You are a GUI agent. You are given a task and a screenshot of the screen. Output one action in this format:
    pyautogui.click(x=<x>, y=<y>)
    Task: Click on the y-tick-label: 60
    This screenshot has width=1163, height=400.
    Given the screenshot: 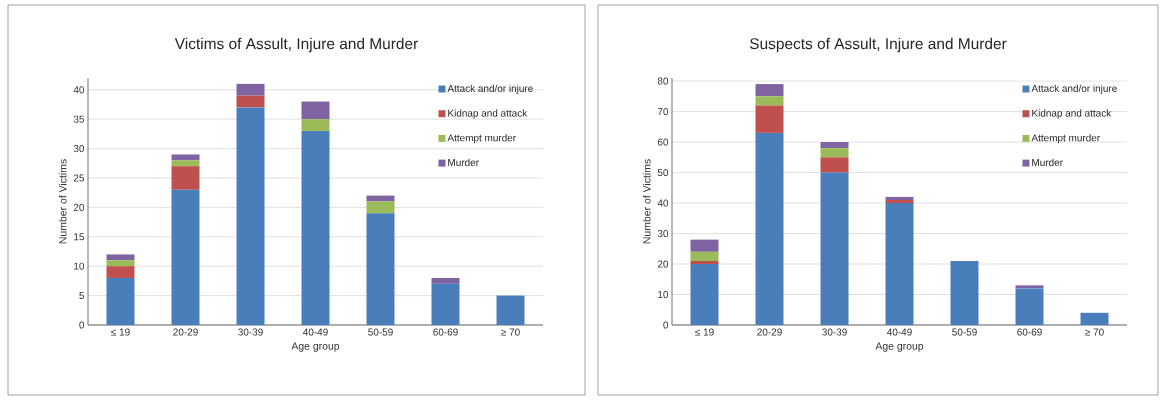 What is the action you would take?
    pyautogui.click(x=663, y=142)
    